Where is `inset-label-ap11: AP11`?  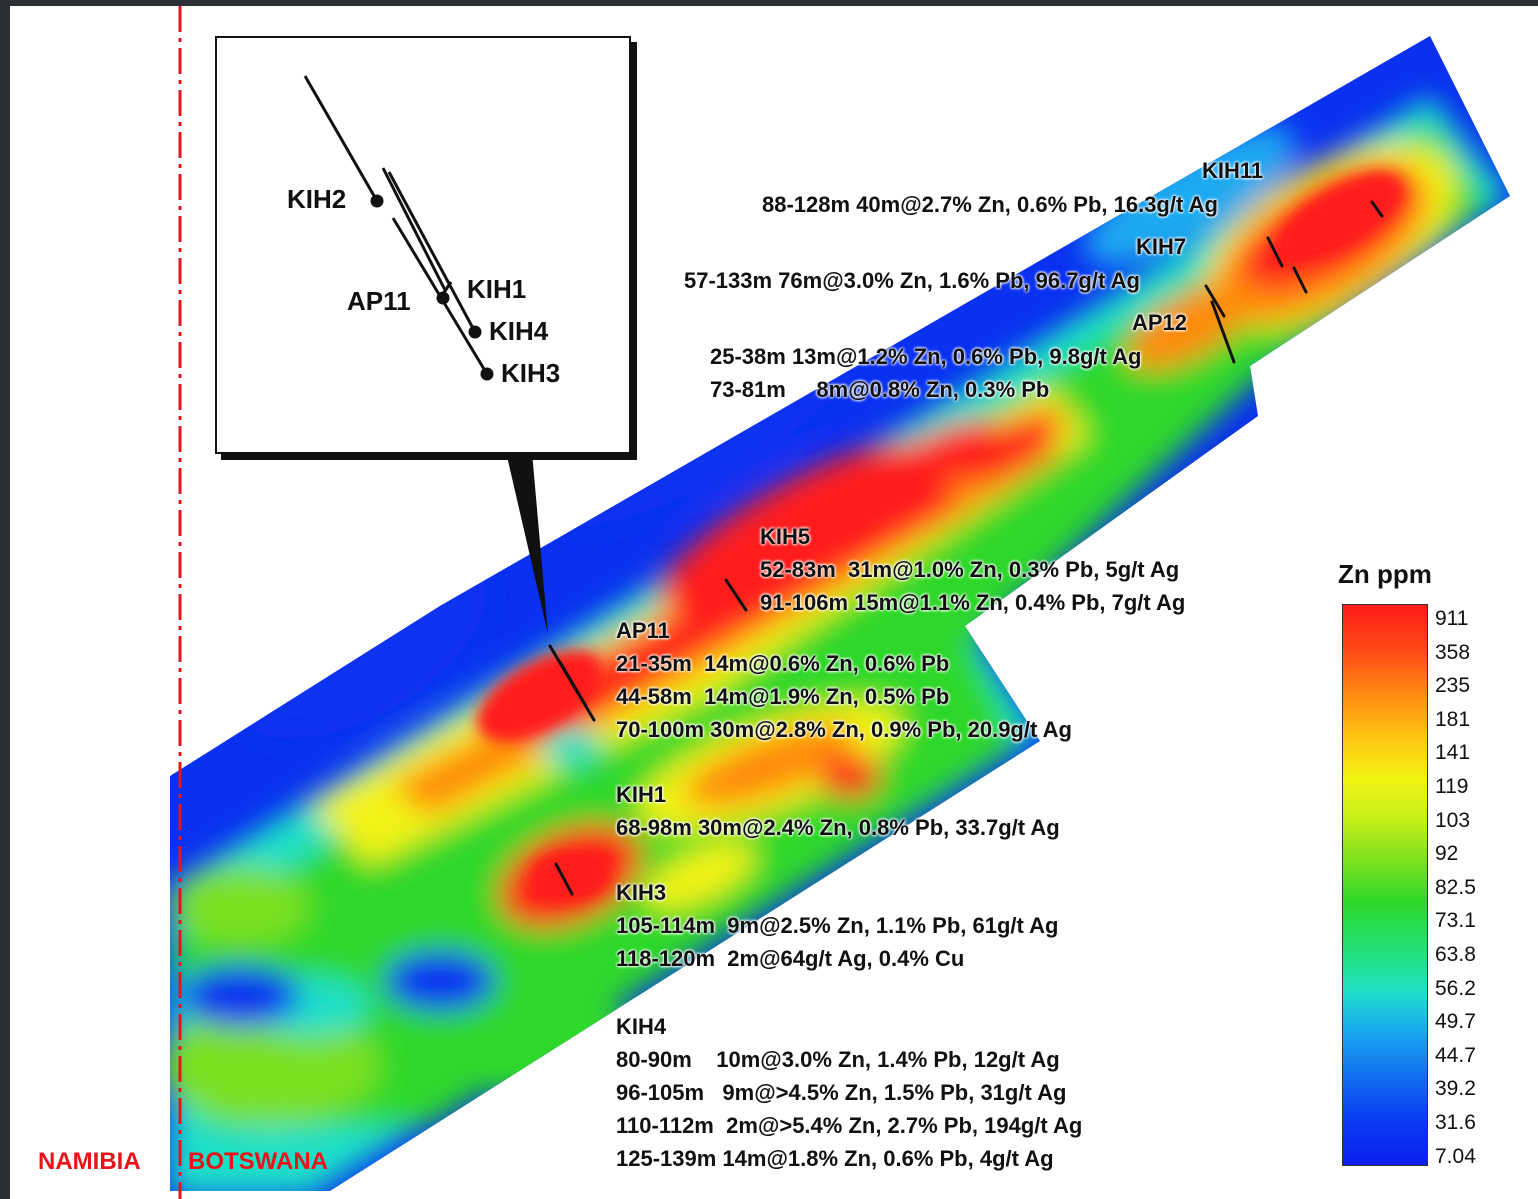 inset-label-ap11: AP11 is located at coordinates (379, 301).